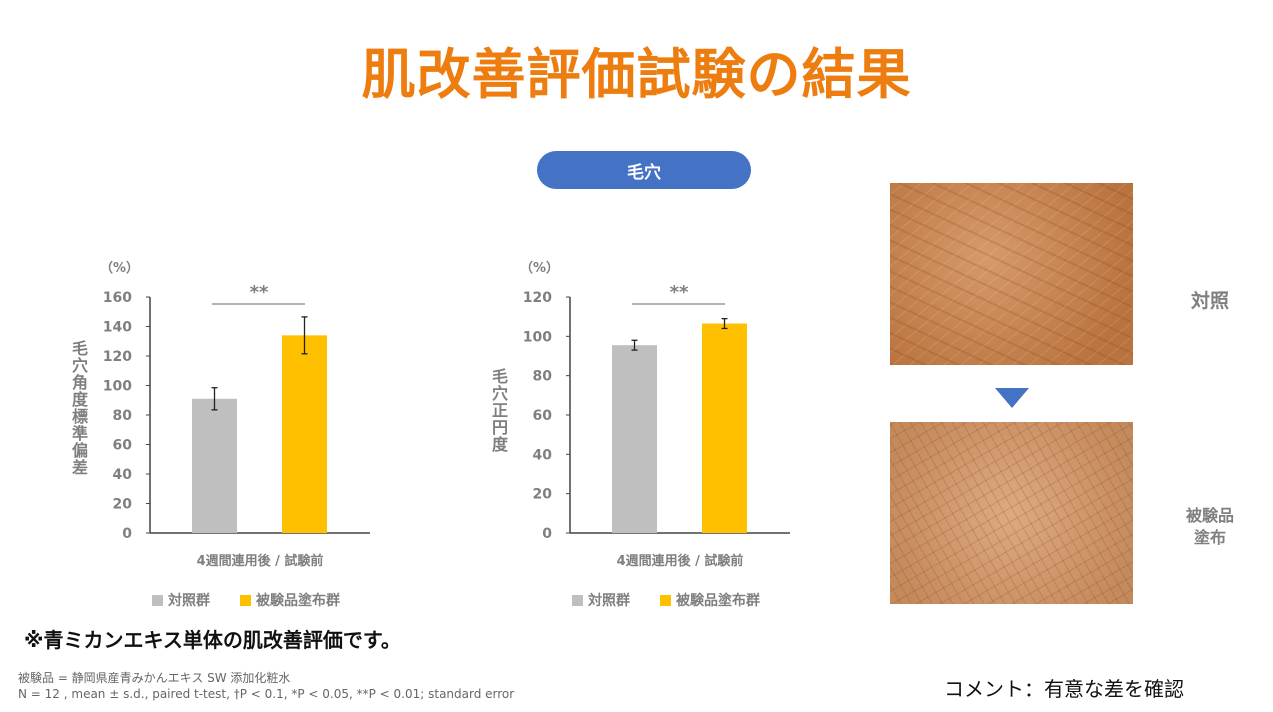 The width and height of the screenshot is (1273, 712). Describe the element at coordinates (154, 678) in the screenshot. I see `footnote-sample: 被験品 = 静岡県産青みかんエキス SW 添加化粧水` at that location.